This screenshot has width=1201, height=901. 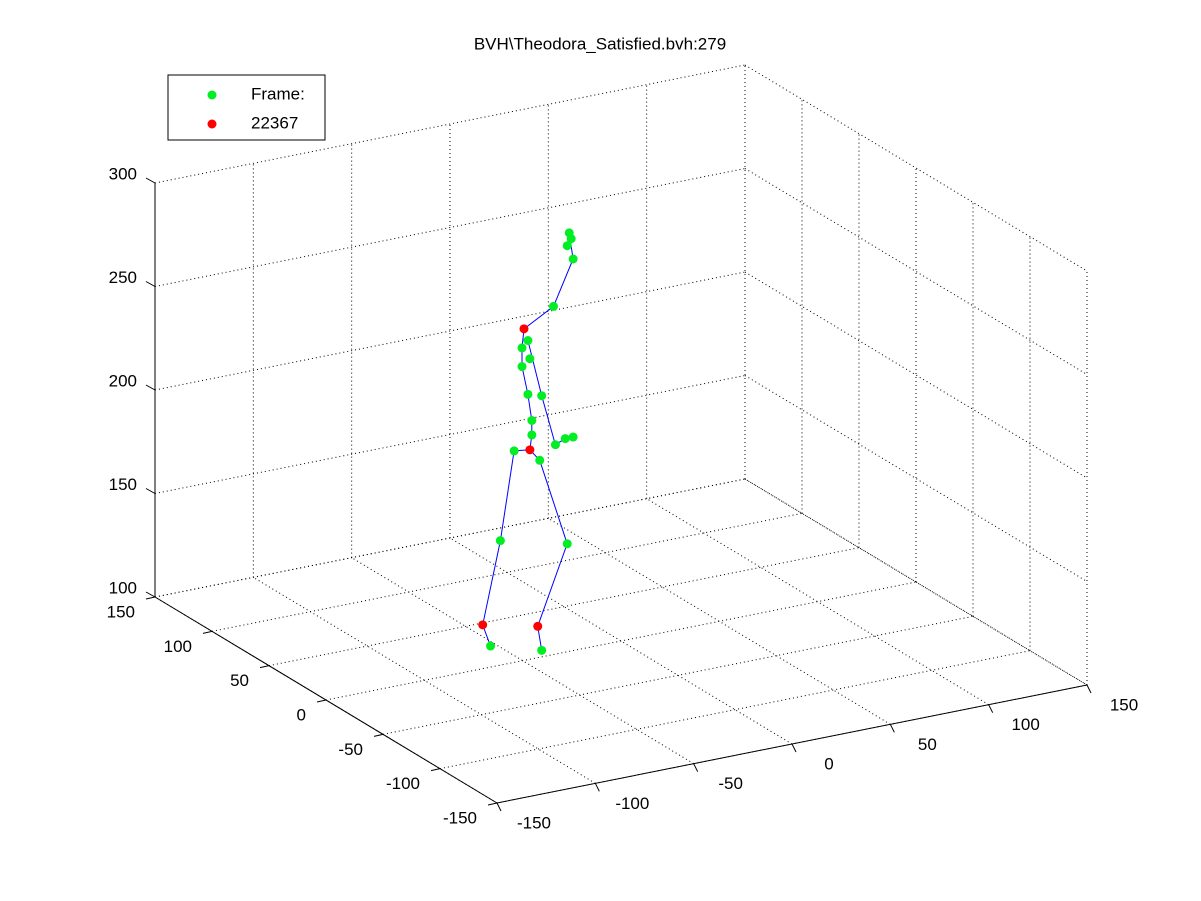 I want to click on z-tick-label: 100, so click(x=123, y=587).